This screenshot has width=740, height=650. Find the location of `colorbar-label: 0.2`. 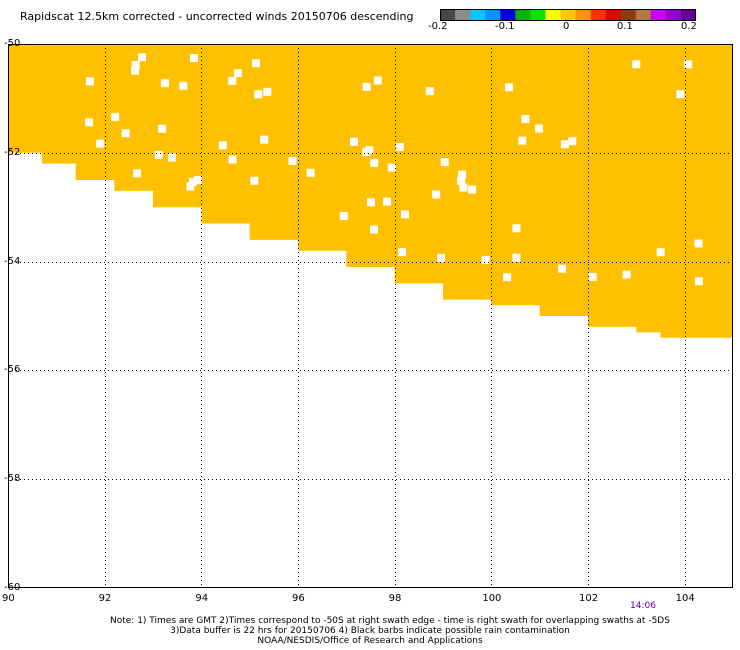

colorbar-label: 0.2 is located at coordinates (689, 26).